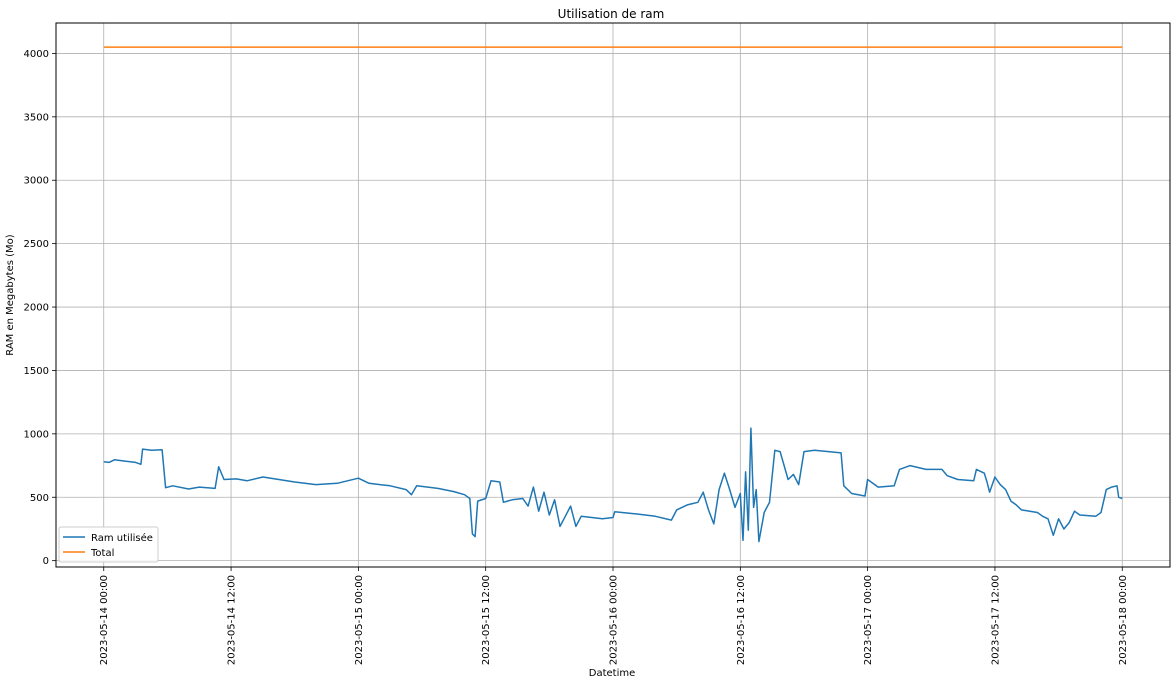 Image resolution: width=1176 pixels, height=685 pixels. What do you see at coordinates (102, 553) in the screenshot?
I see `legend-label-total: Total` at bounding box center [102, 553].